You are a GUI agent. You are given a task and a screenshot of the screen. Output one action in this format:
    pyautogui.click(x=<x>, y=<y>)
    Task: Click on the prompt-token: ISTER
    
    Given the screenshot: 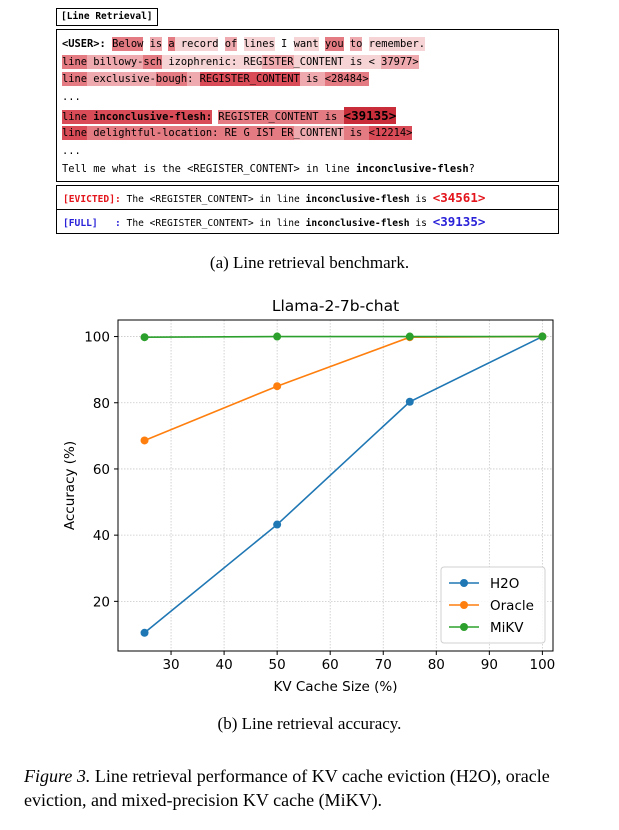 What is the action you would take?
    pyautogui.click(x=278, y=62)
    